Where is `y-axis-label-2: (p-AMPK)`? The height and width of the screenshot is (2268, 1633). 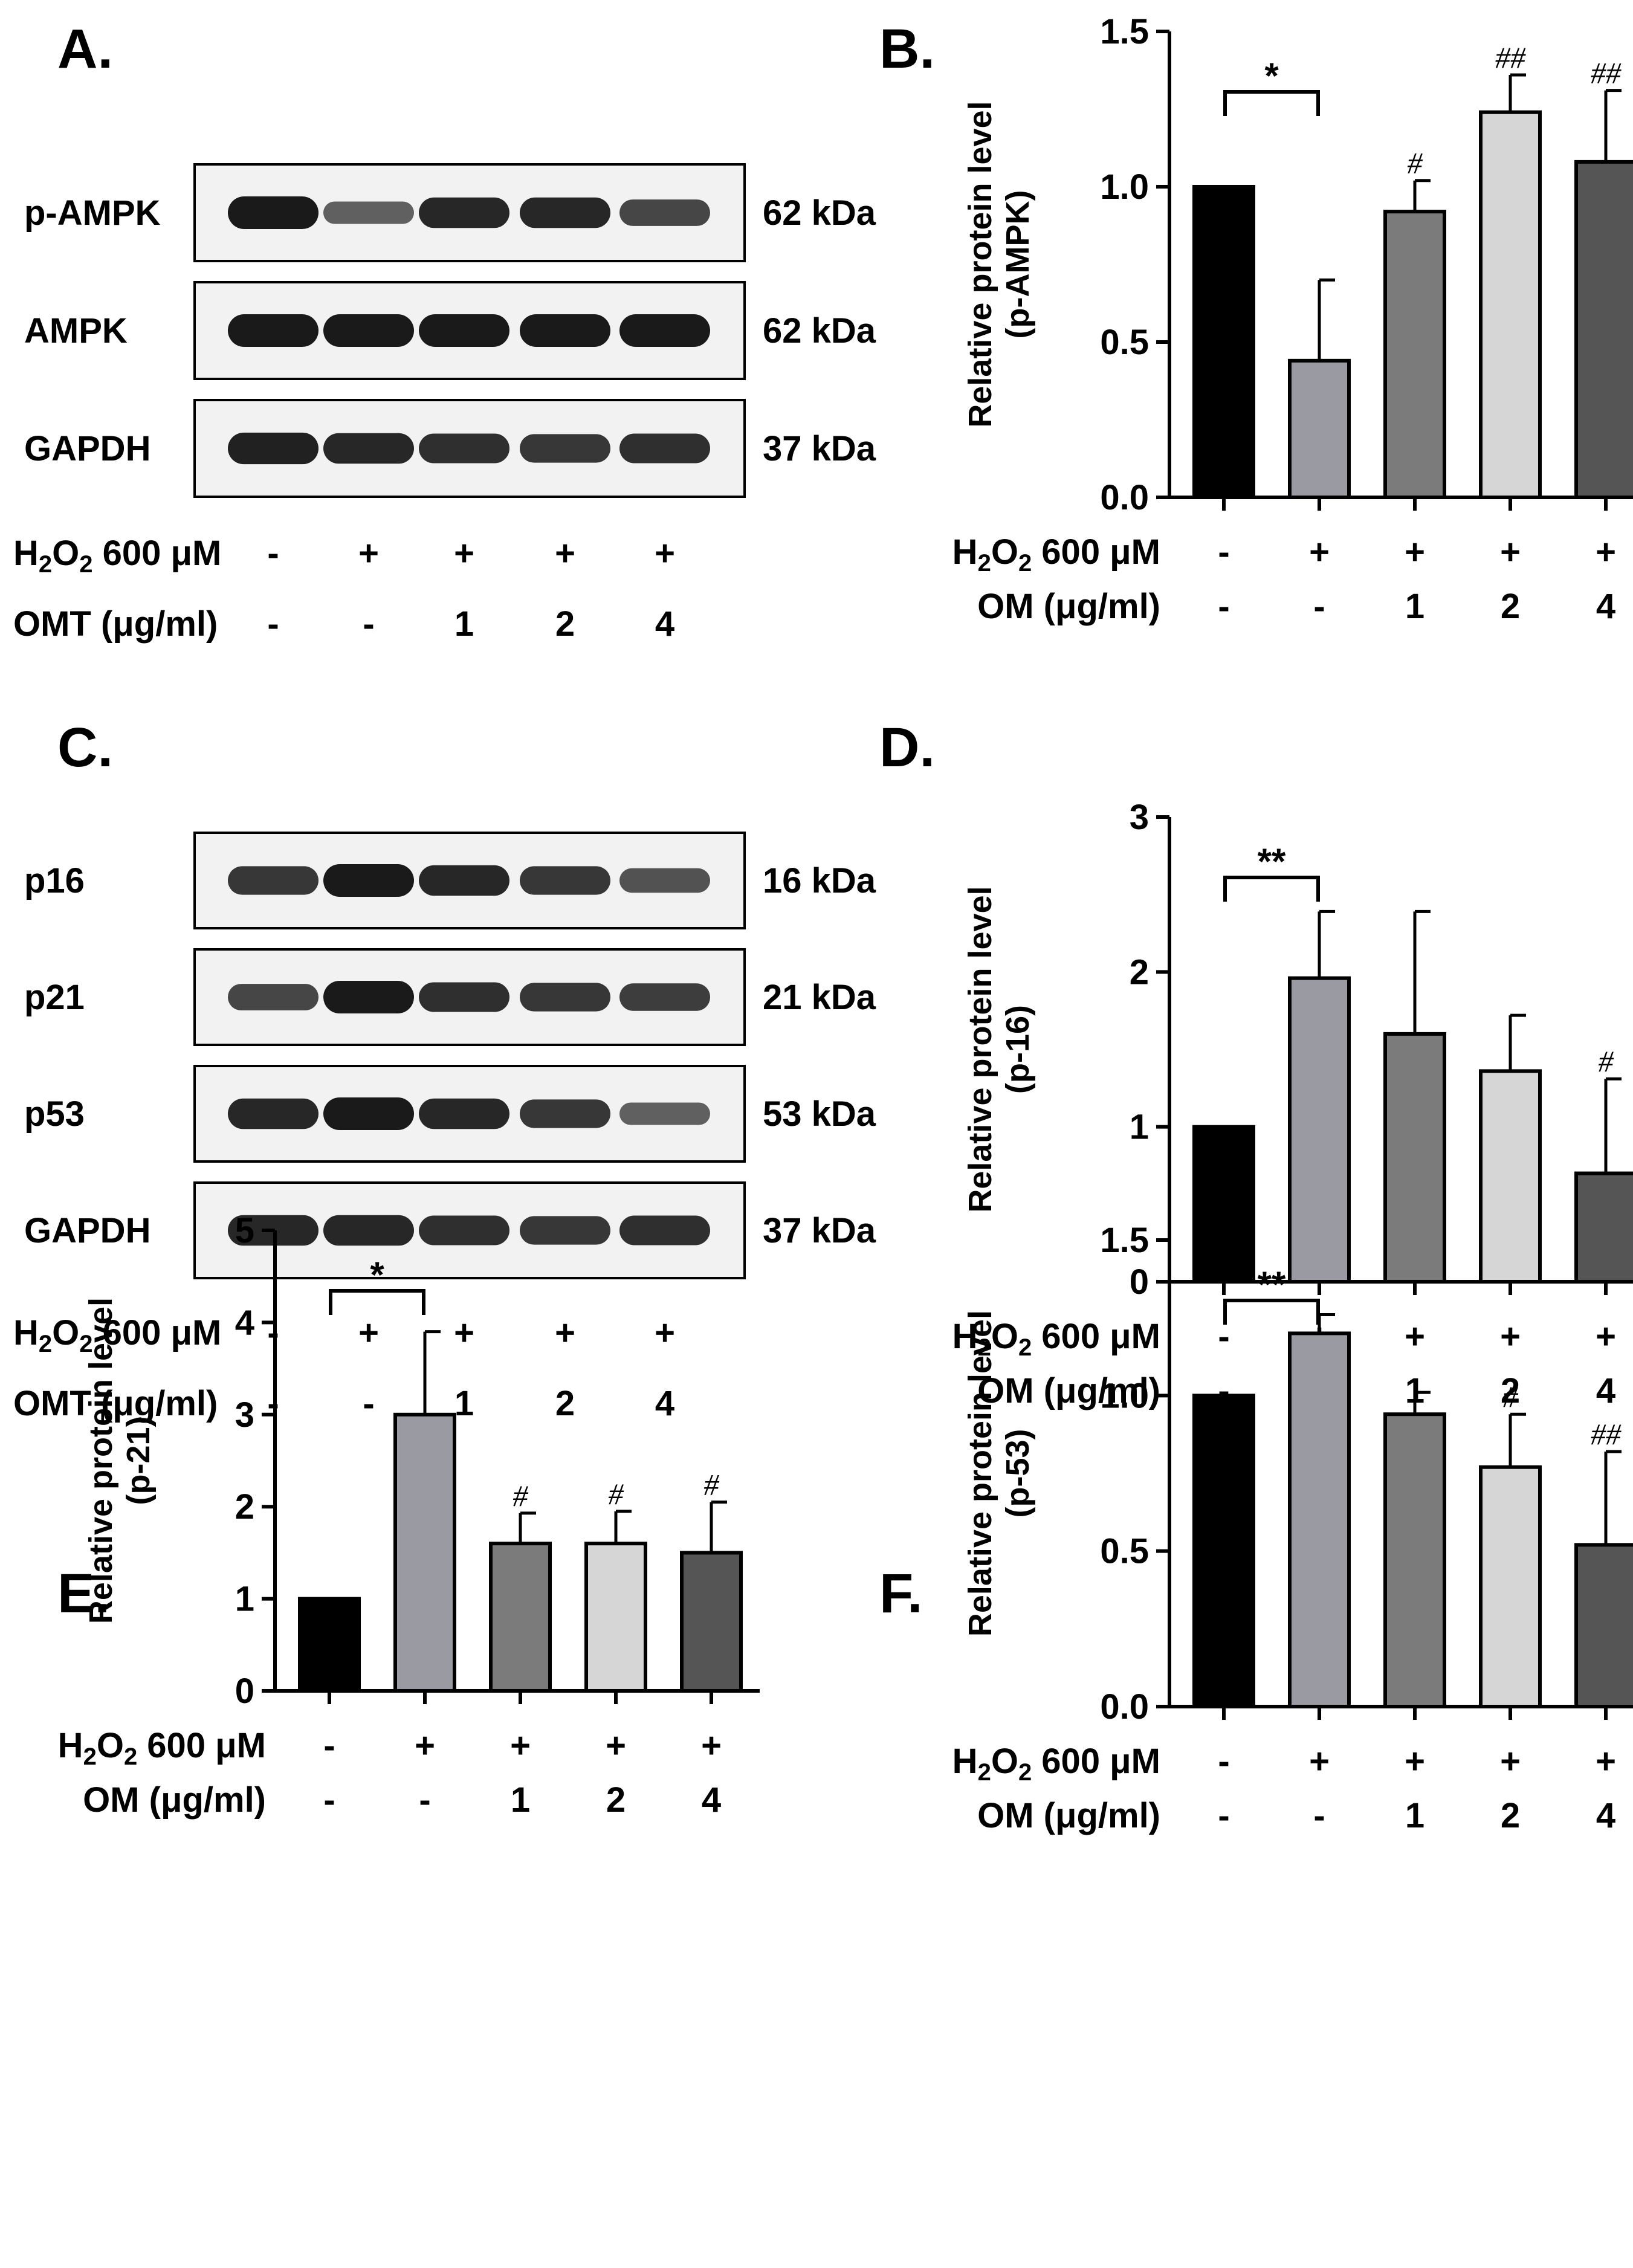
y-axis-label-2: (p-AMPK) is located at coordinates (1018, 264).